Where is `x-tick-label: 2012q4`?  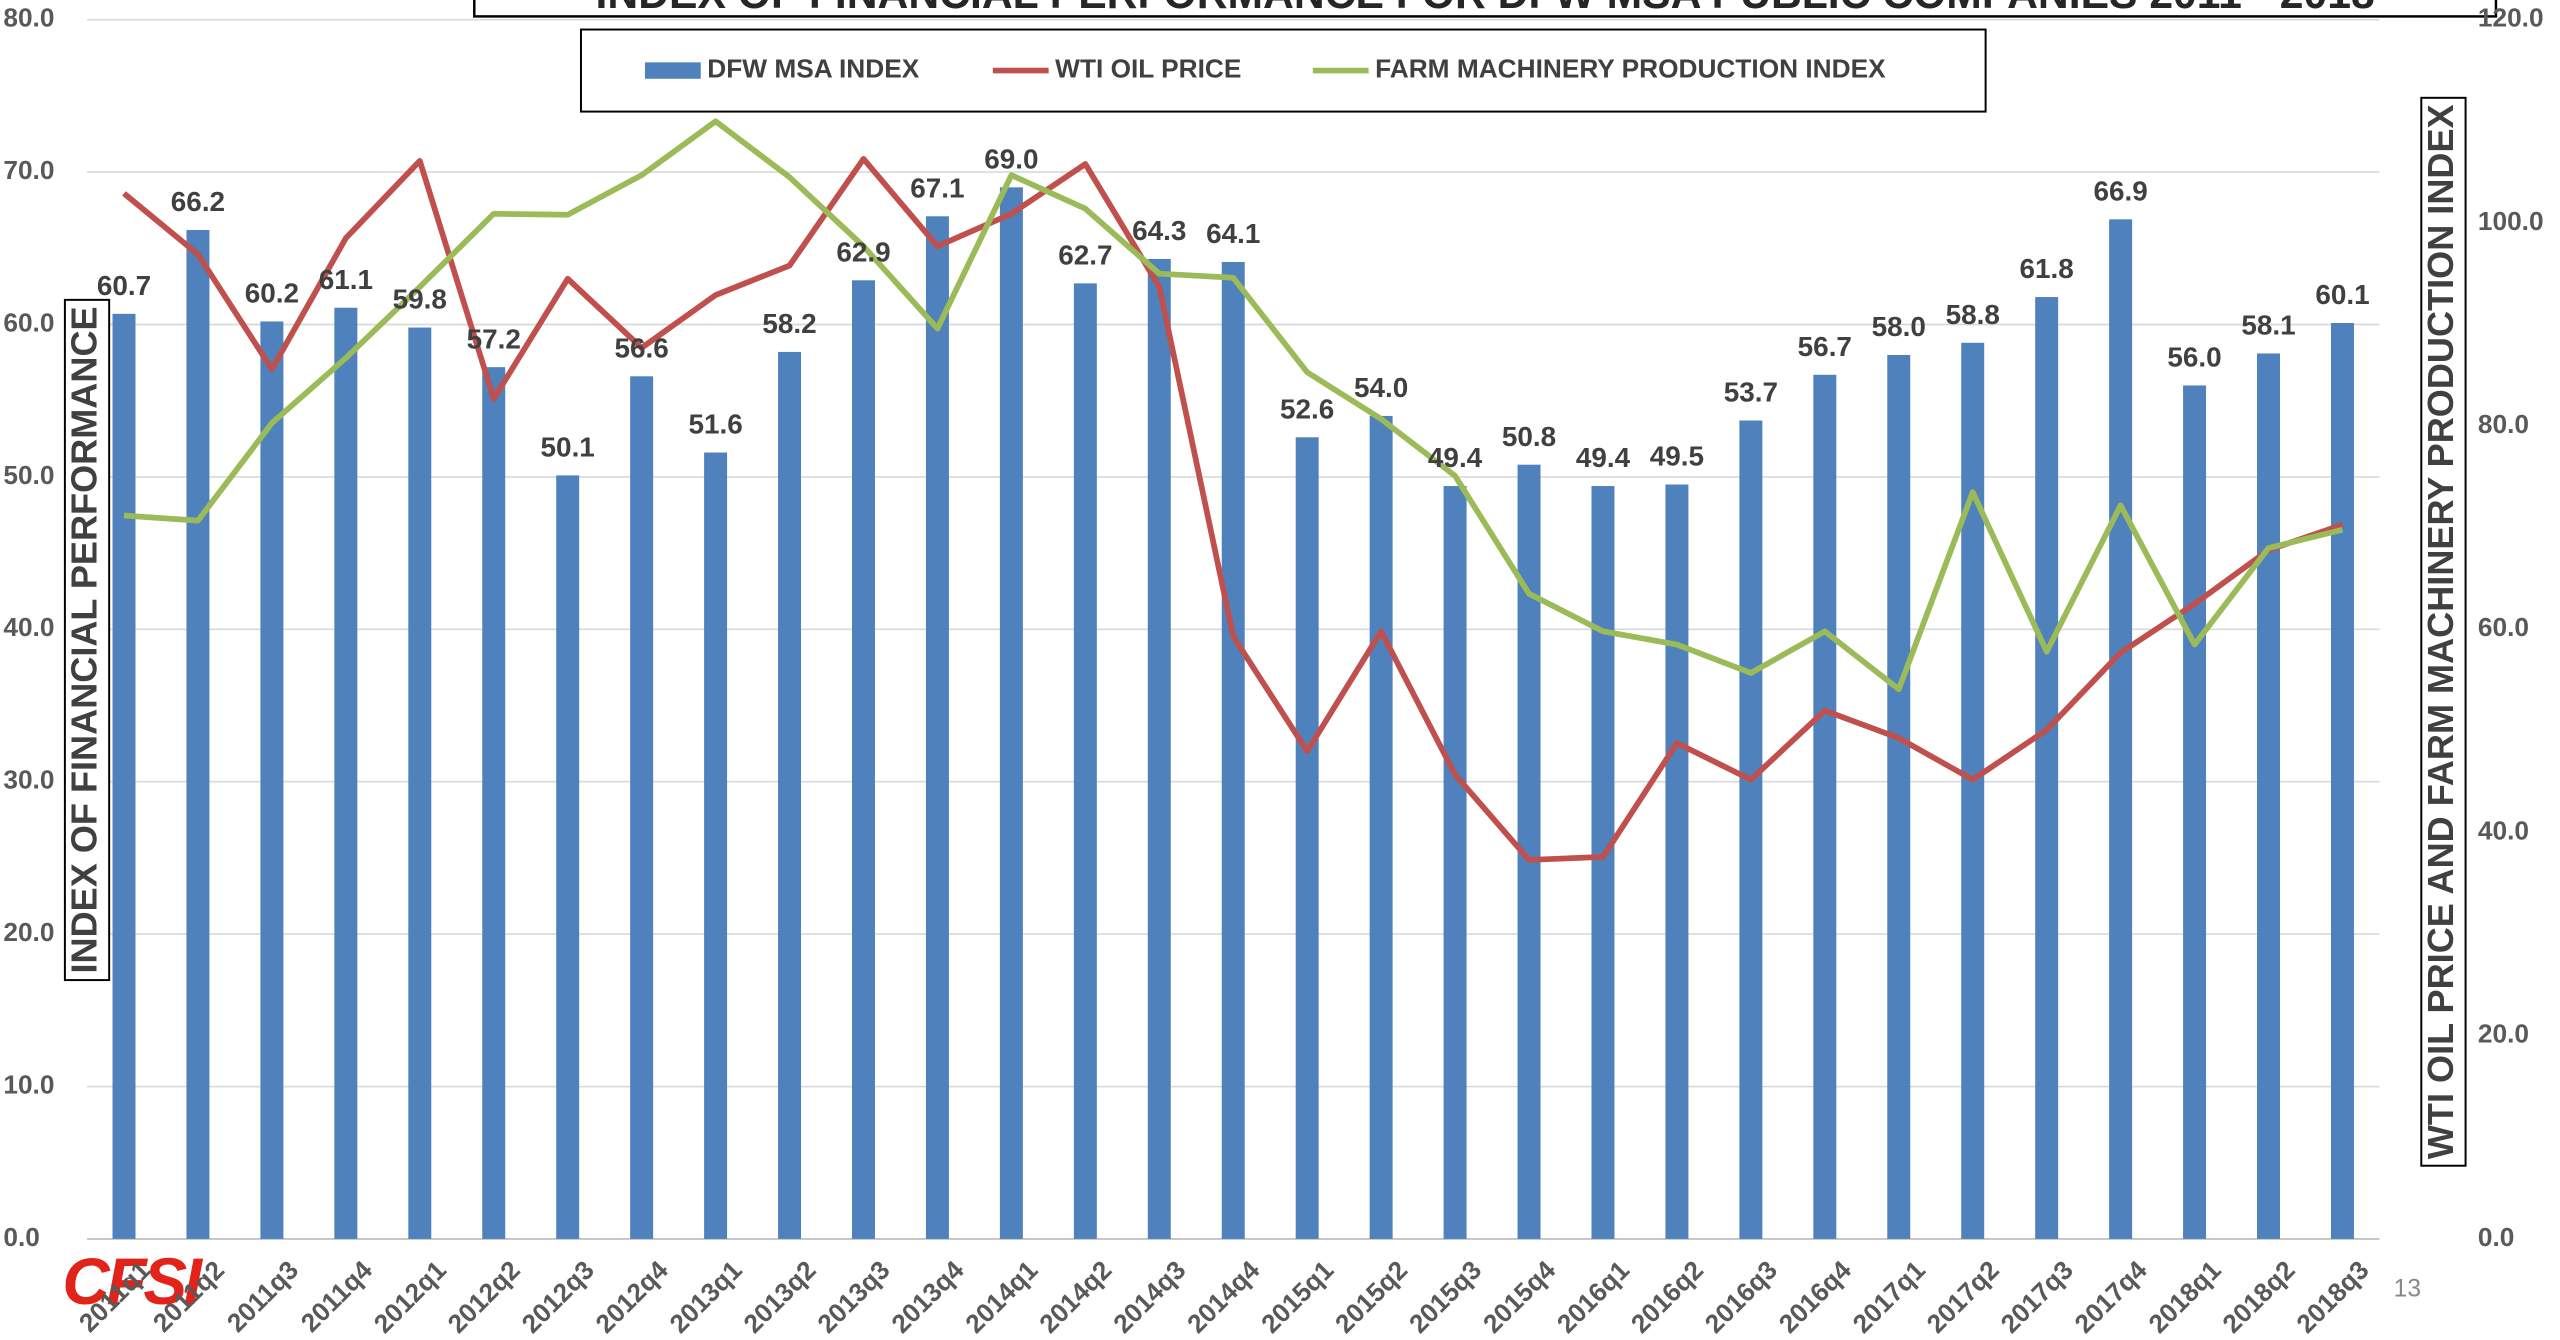 x-tick-label: 2012q4 is located at coordinates (632, 1296).